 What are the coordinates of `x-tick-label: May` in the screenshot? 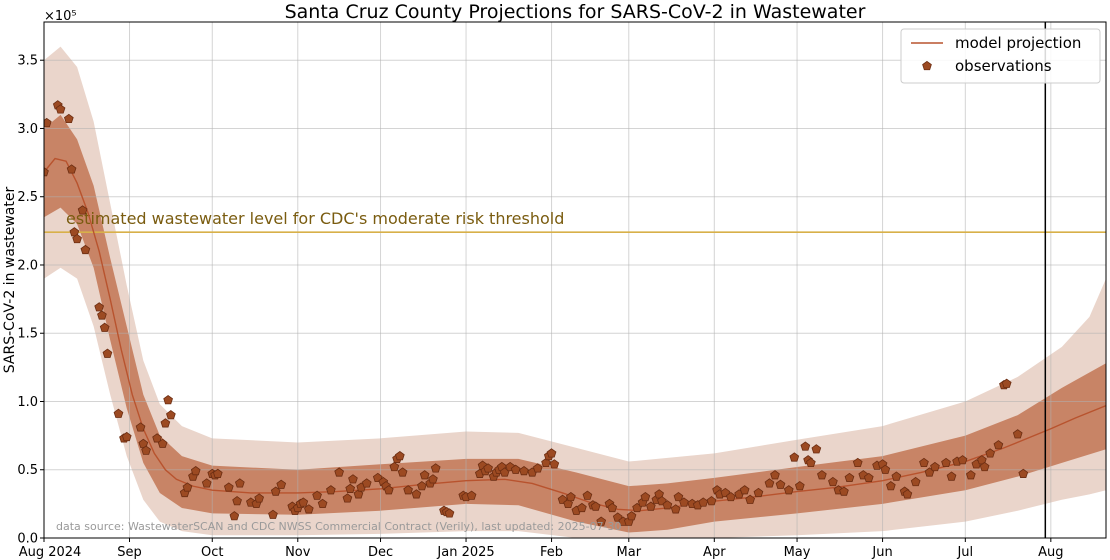 It's located at (797, 552).